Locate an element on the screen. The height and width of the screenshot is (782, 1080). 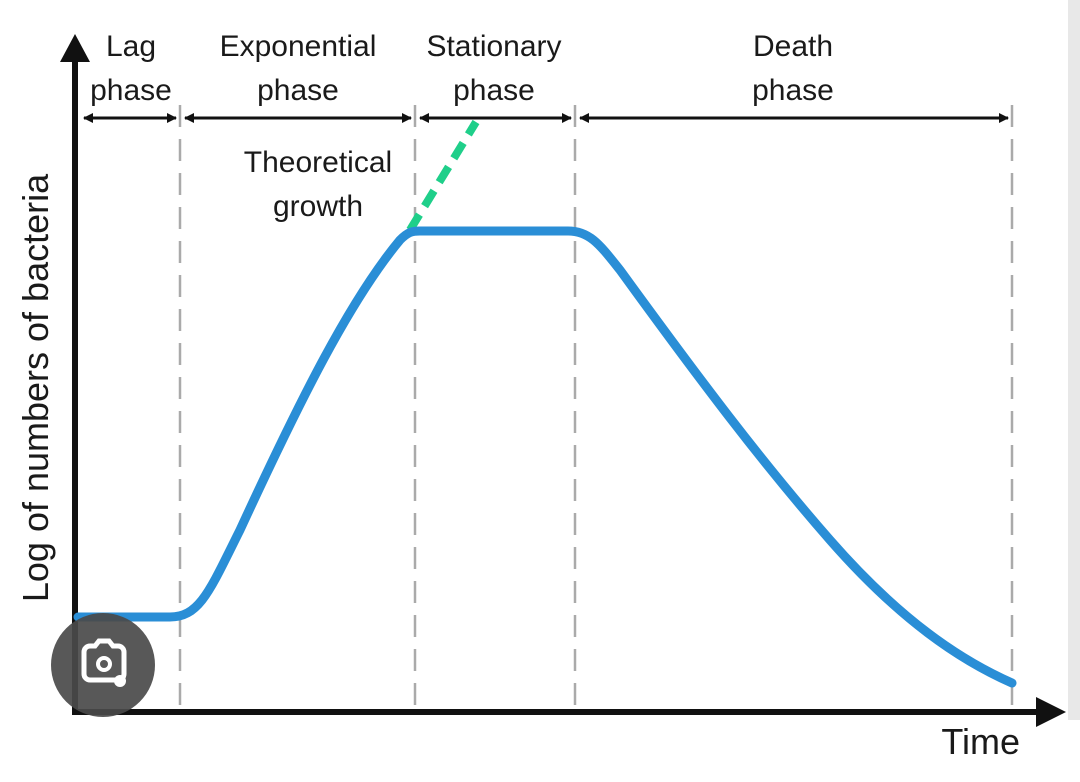
y-axis-arrow is located at coordinates (75, 48).